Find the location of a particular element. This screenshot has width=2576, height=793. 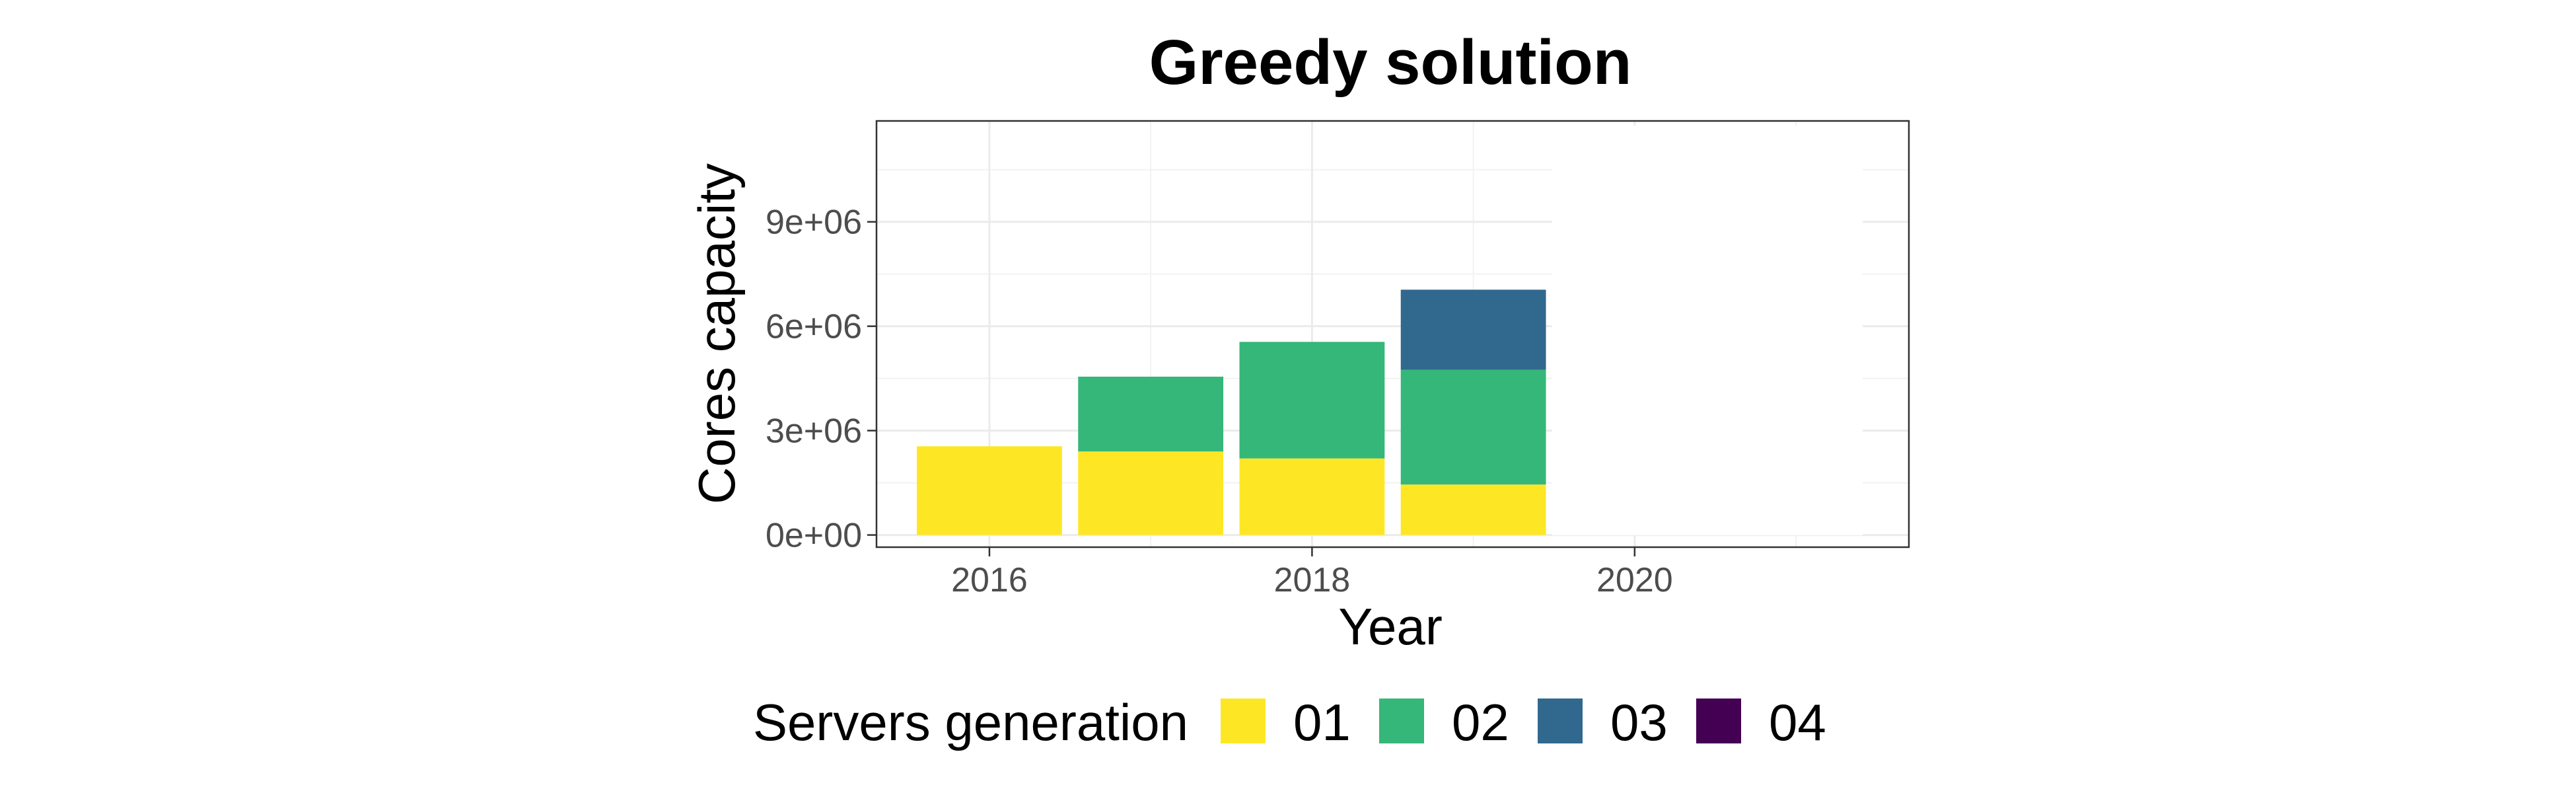

chart-title: Greedy solution is located at coordinates (1391, 63).